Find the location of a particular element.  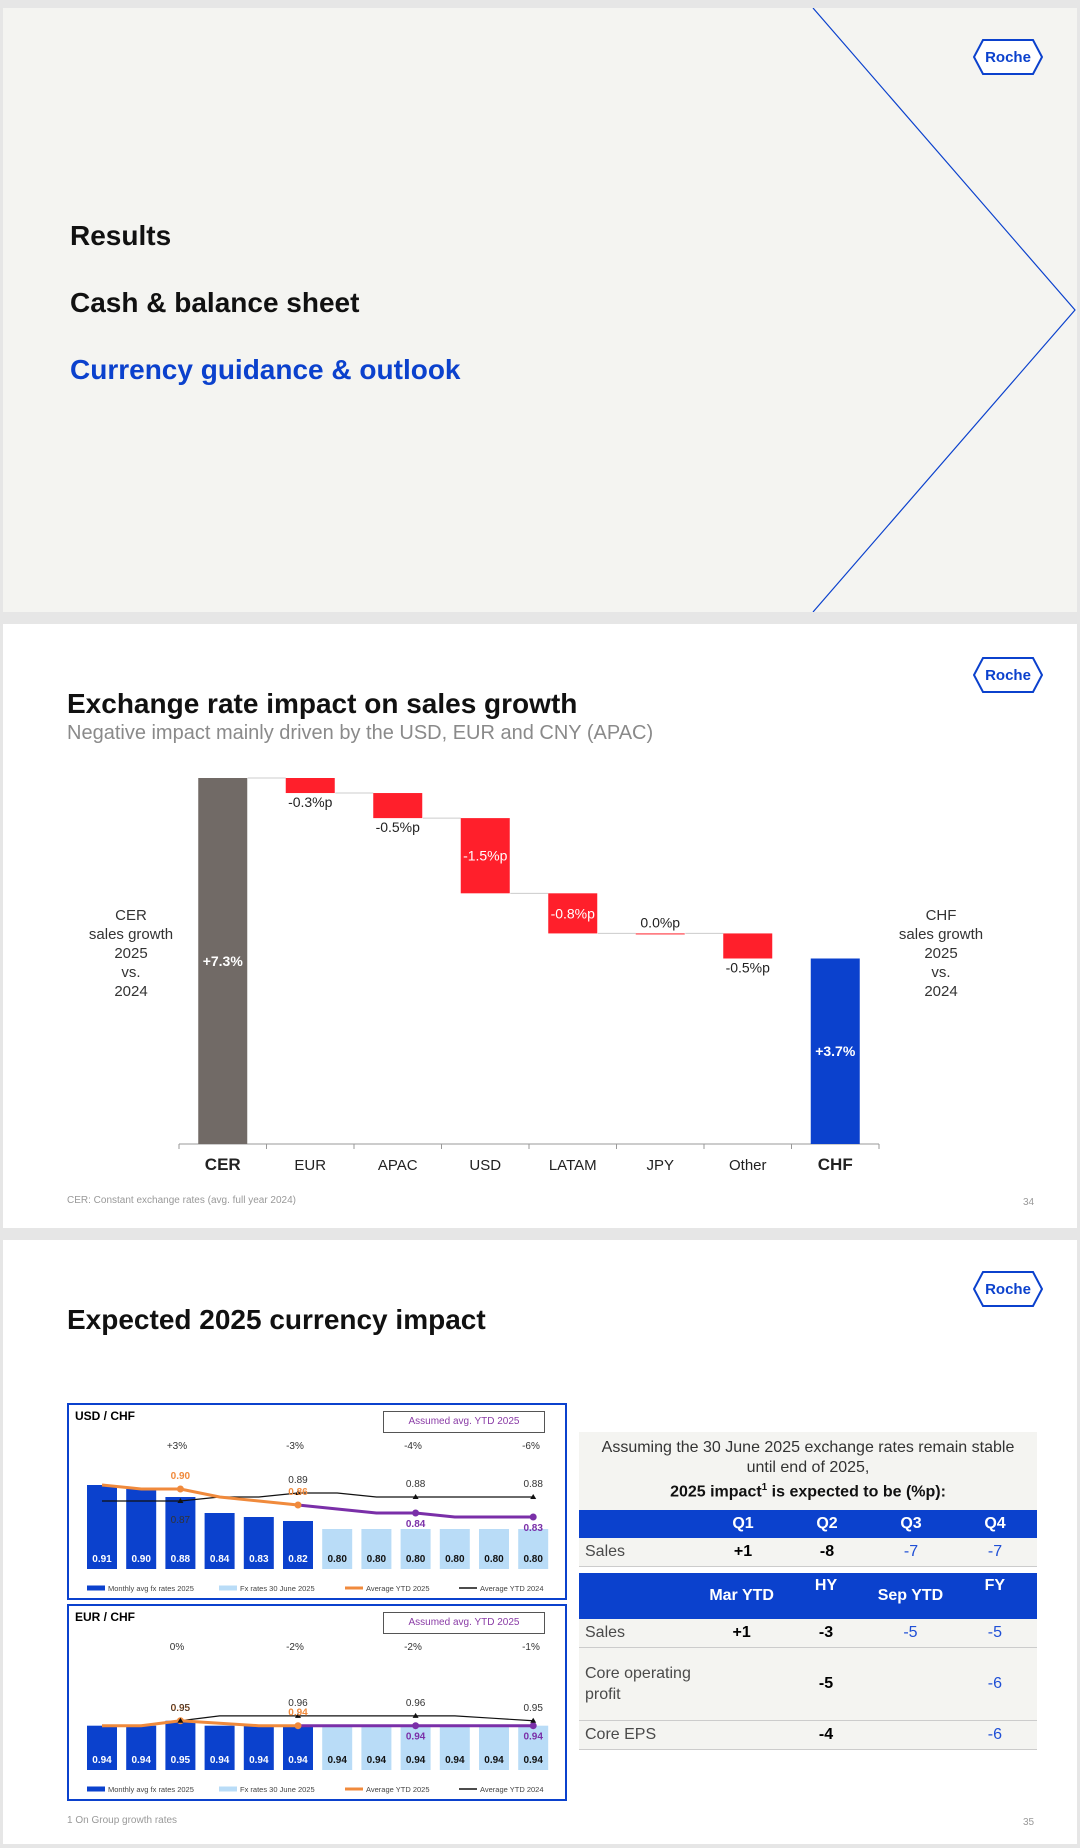

panel-title: USD / CHF is located at coordinates (105, 1416).